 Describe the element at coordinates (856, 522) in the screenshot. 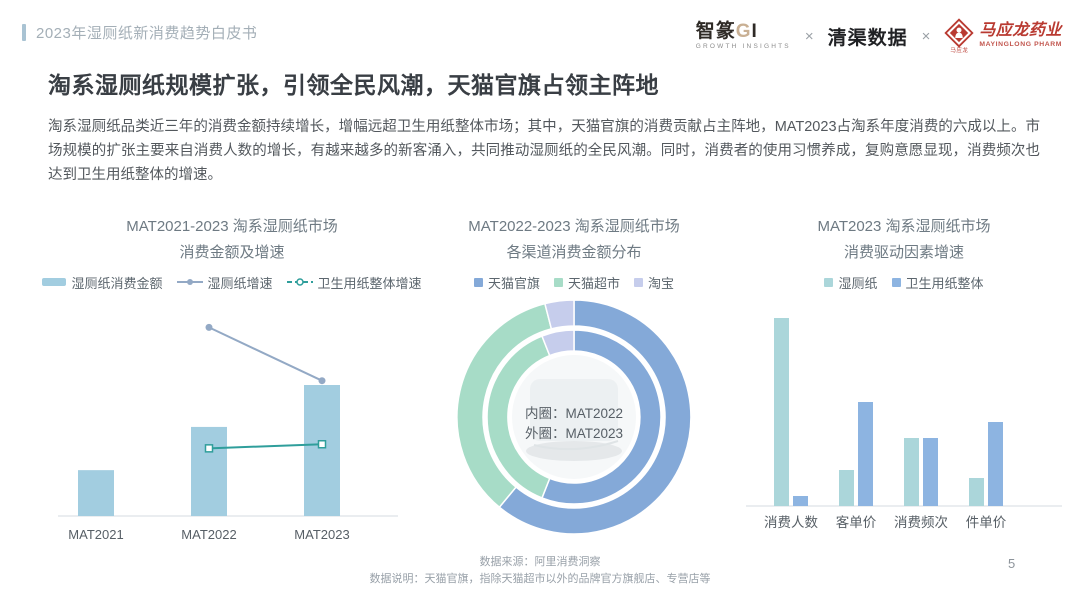

I see `svg-text: 客单价` at that location.